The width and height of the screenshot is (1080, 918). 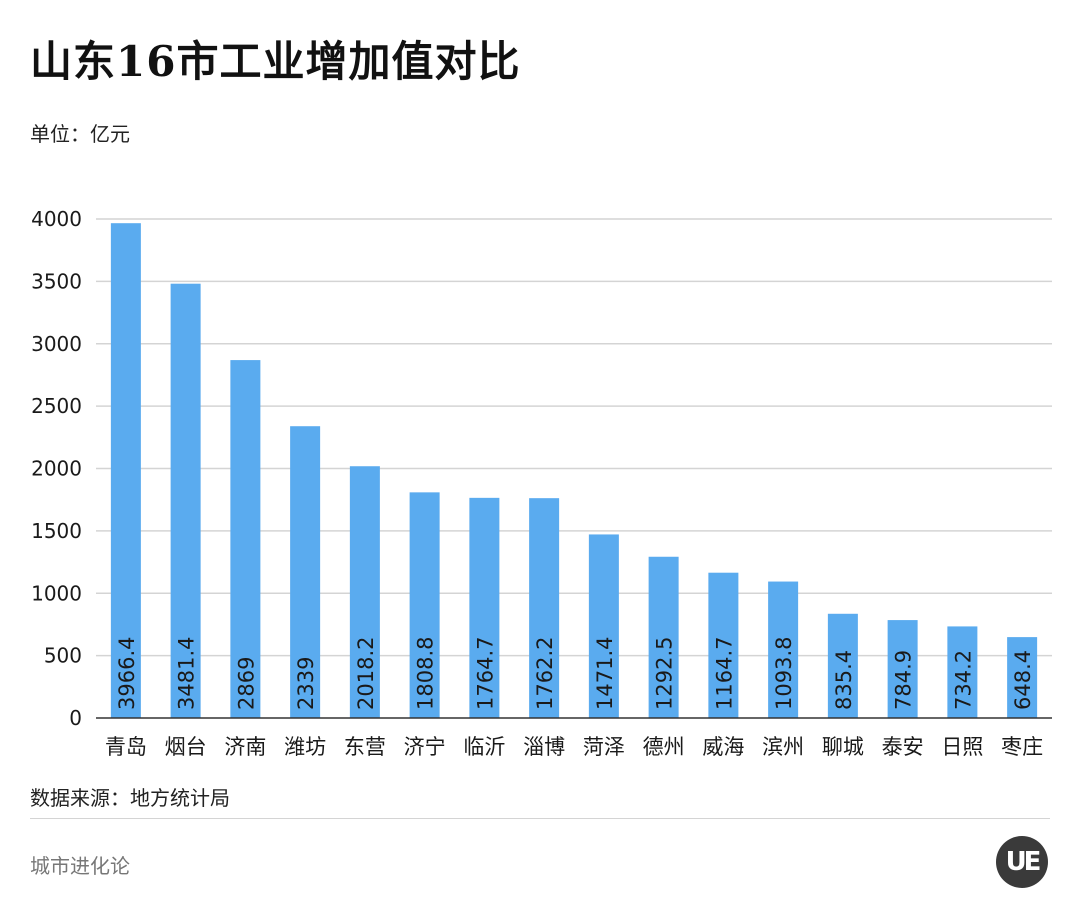 I want to click on bar-value-label: 2869, so click(x=246, y=683).